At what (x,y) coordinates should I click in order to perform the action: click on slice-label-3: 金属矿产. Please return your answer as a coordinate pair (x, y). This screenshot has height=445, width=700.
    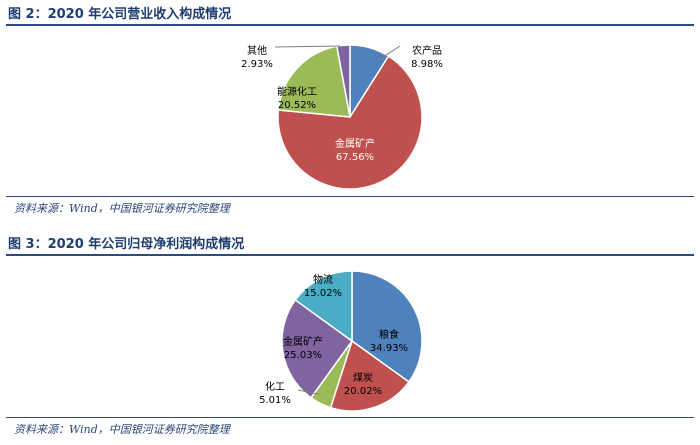
    Looking at the image, I should click on (303, 341).